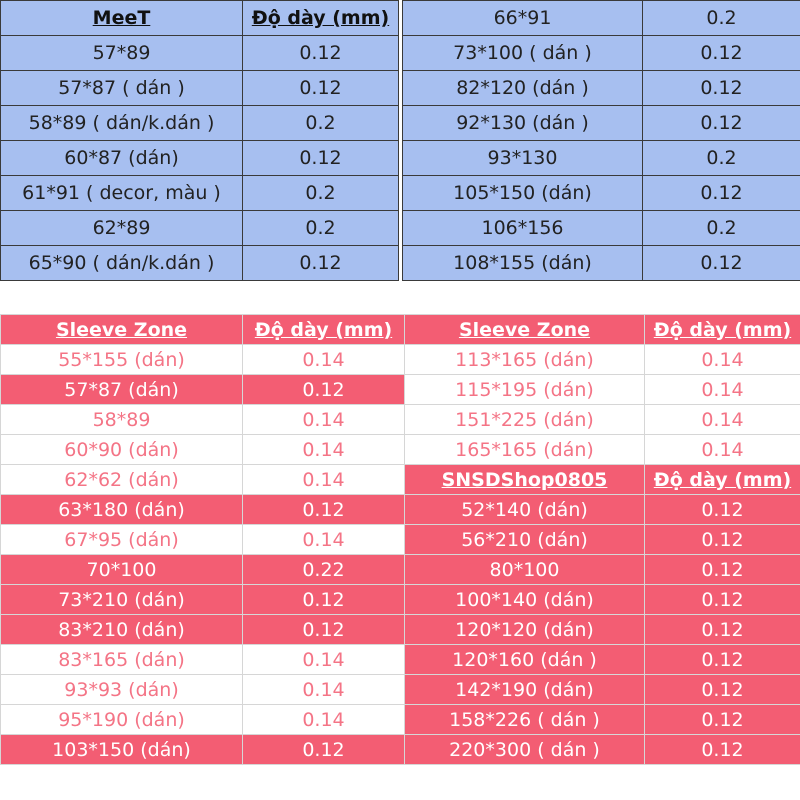 The width and height of the screenshot is (800, 800). Describe the element at coordinates (524, 659) in the screenshot. I see `size-cell: 120*160 (dán )` at that location.